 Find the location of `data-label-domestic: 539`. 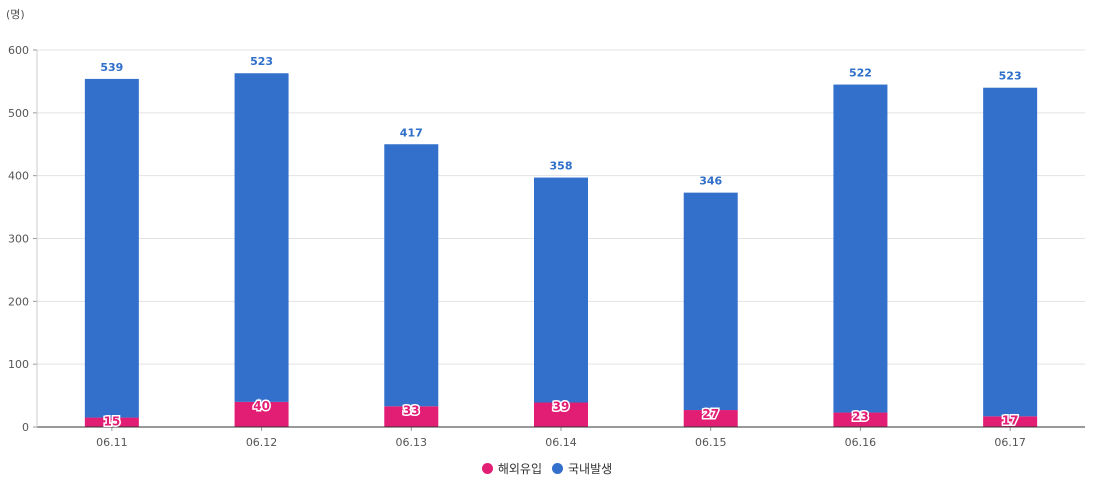

data-label-domestic: 539 is located at coordinates (111, 67).